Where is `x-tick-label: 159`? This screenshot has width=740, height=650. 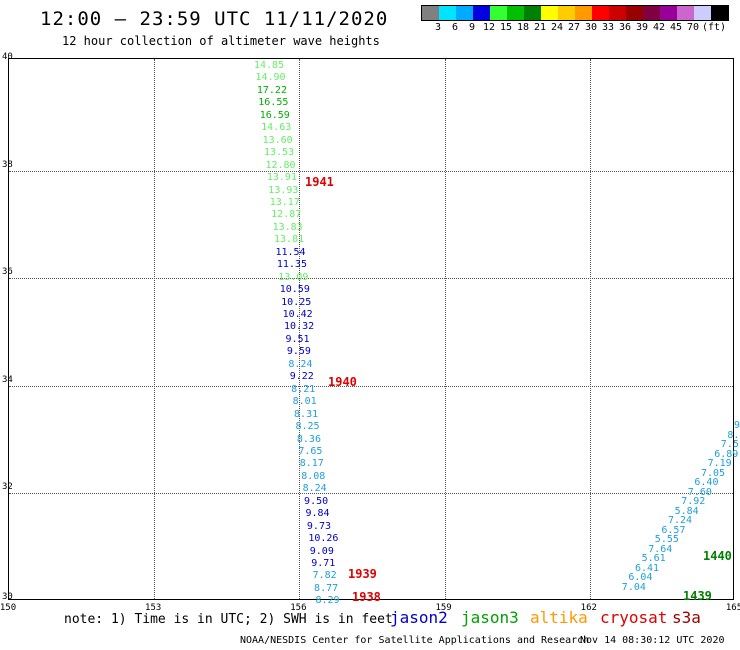
x-tick-label: 159 is located at coordinates (443, 608).